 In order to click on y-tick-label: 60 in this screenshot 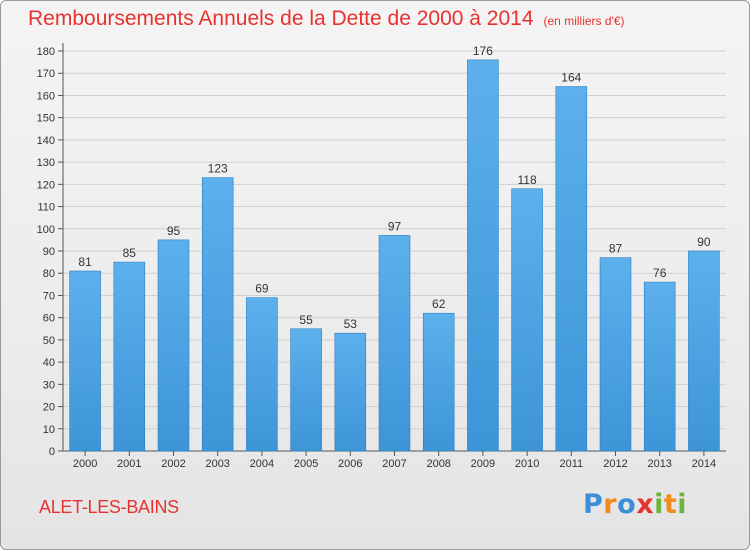, I will do `click(49, 319)`.